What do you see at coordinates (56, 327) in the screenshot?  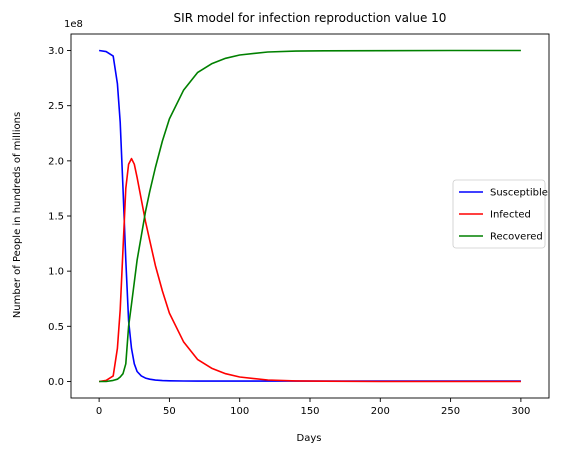 I see `y-tick-label: 0.5` at bounding box center [56, 327].